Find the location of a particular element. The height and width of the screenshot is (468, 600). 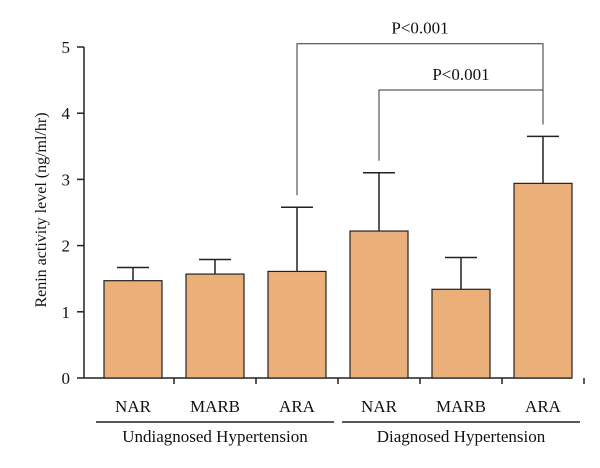

y-tick-label: 1 is located at coordinates (66, 312).